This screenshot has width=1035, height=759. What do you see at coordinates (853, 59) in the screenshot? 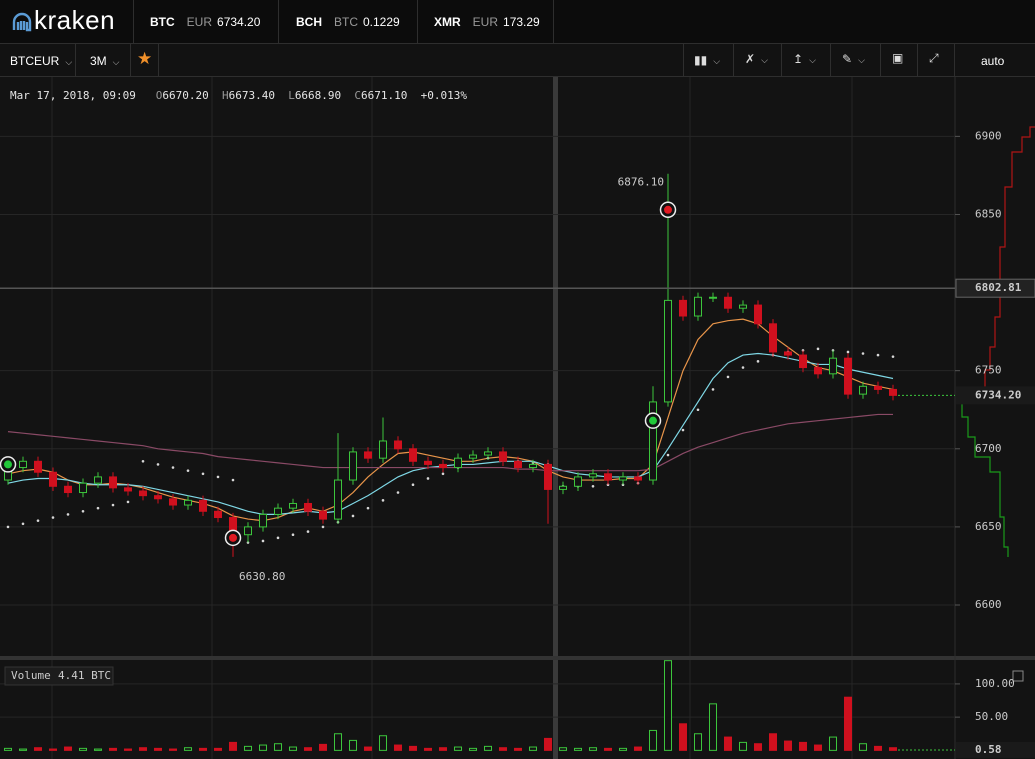
I see `draw-button: ✎ ⌵` at bounding box center [853, 59].